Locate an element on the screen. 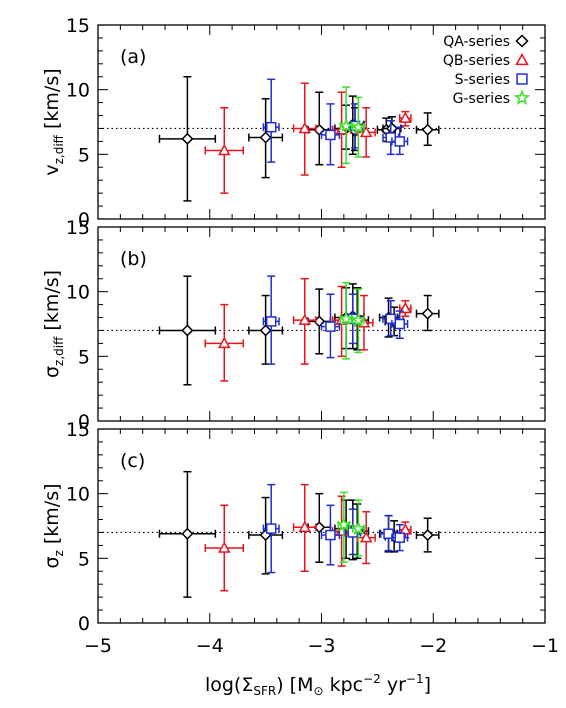 This screenshot has width=566, height=708. y-axis-title: vz,diff [km/s] is located at coordinates (53, 121).